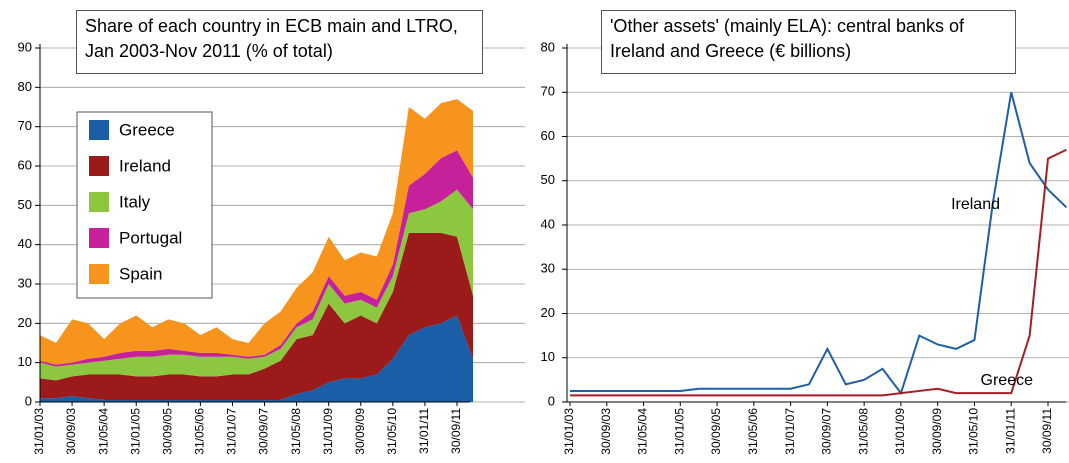 The width and height of the screenshot is (1069, 463). I want to click on series-label: Ireland, so click(975, 204).